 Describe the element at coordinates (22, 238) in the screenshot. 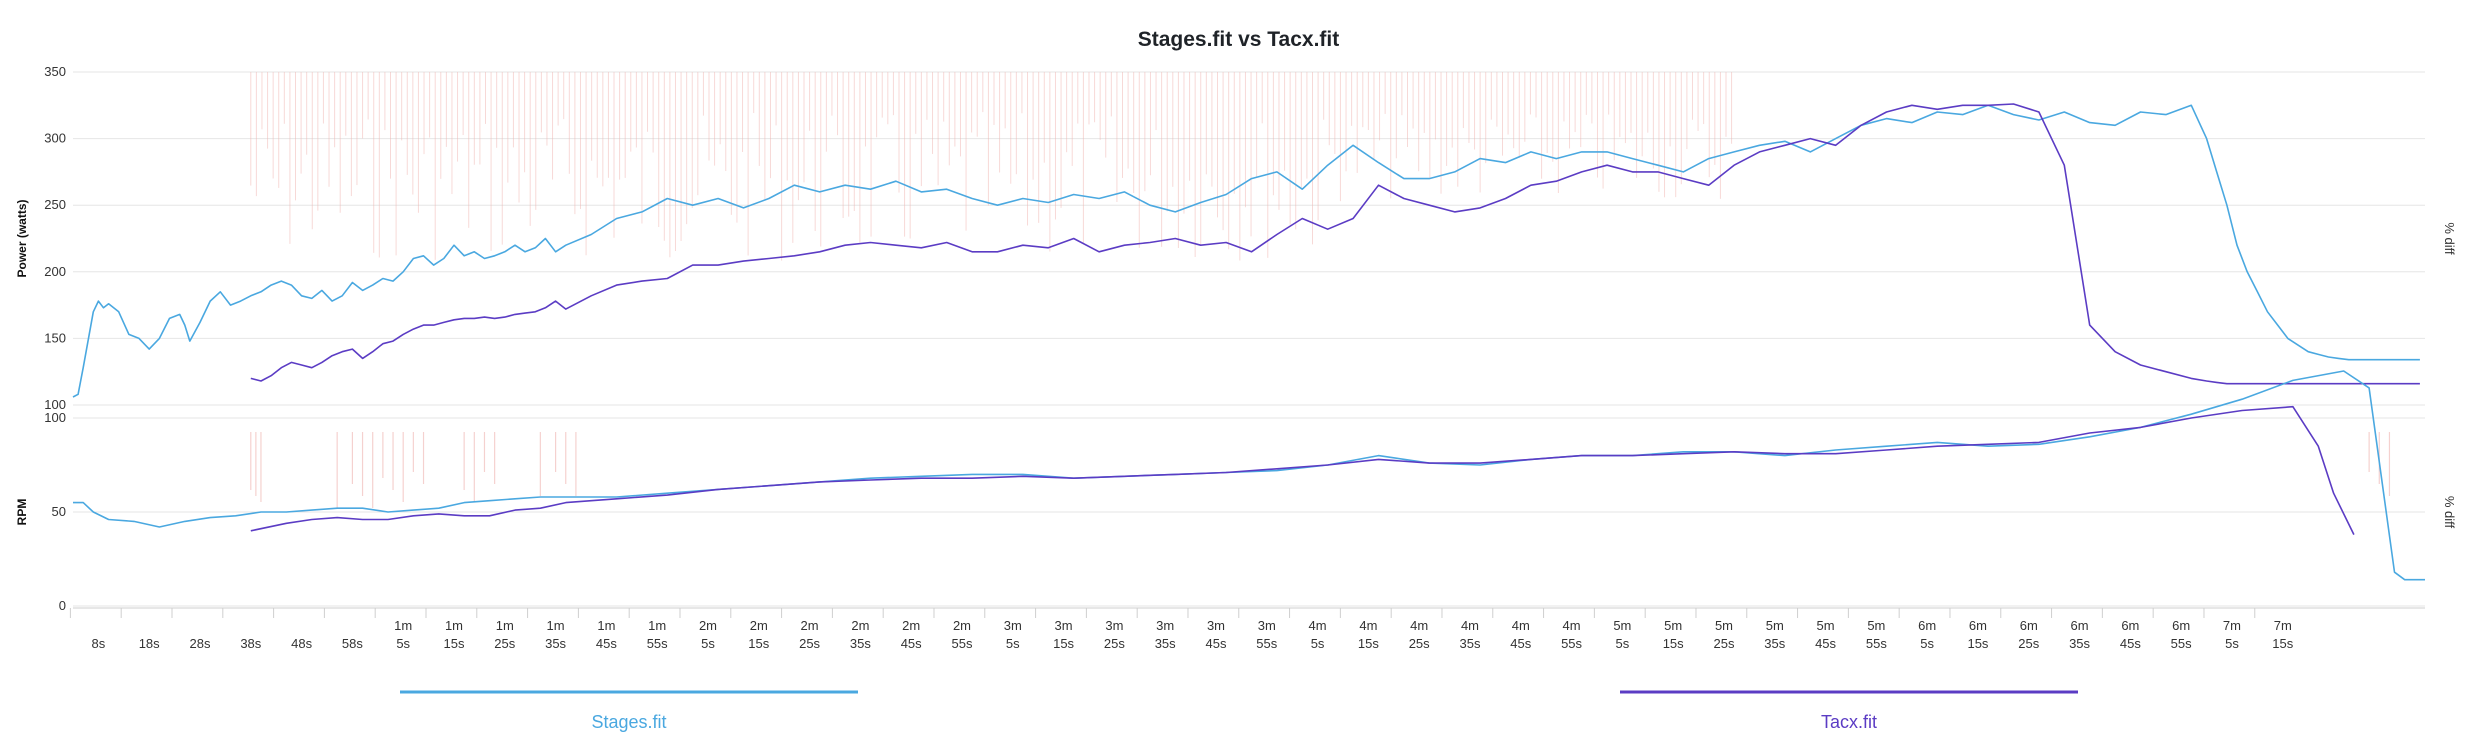

I see `y-axis-label: Power (watts)` at that location.